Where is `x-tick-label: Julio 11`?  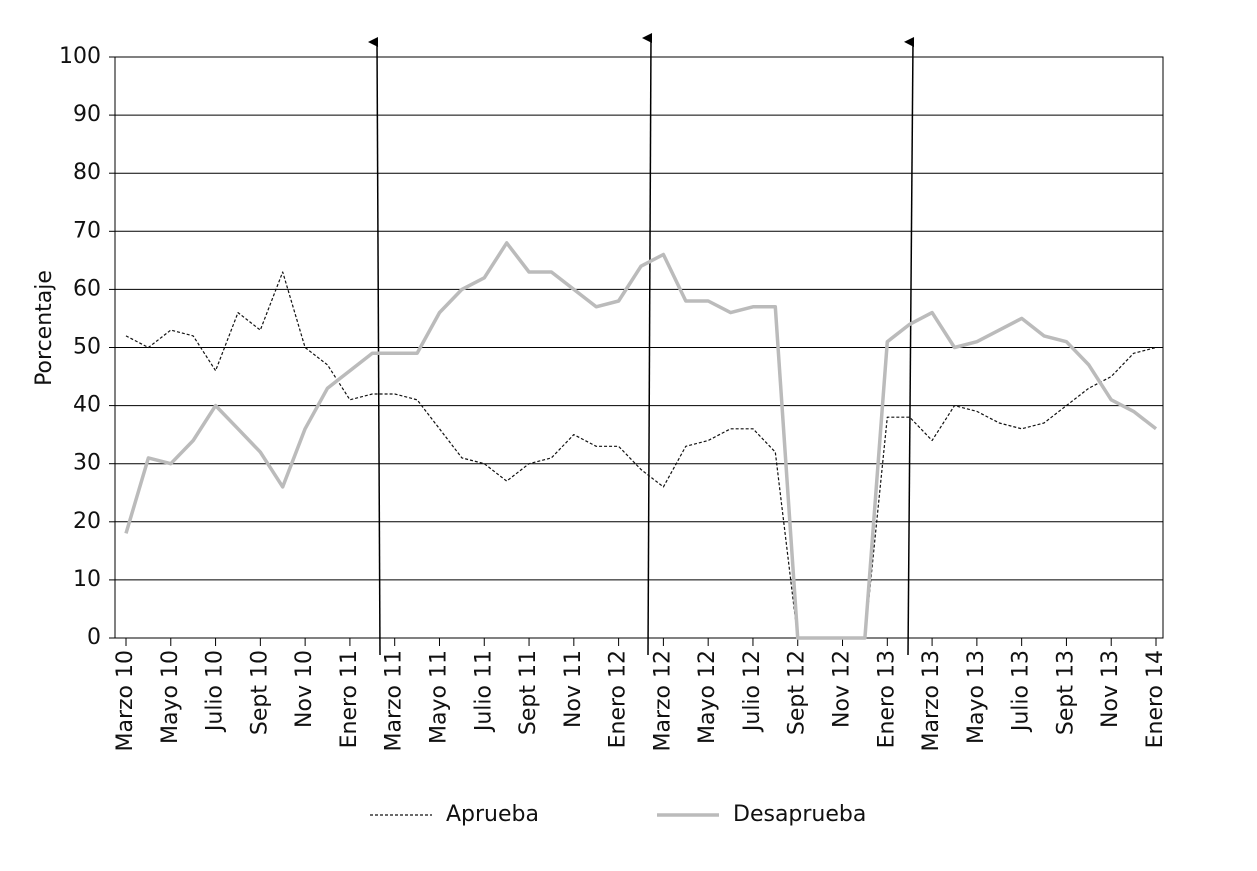
x-tick-label: Julio 11 is located at coordinates (483, 691).